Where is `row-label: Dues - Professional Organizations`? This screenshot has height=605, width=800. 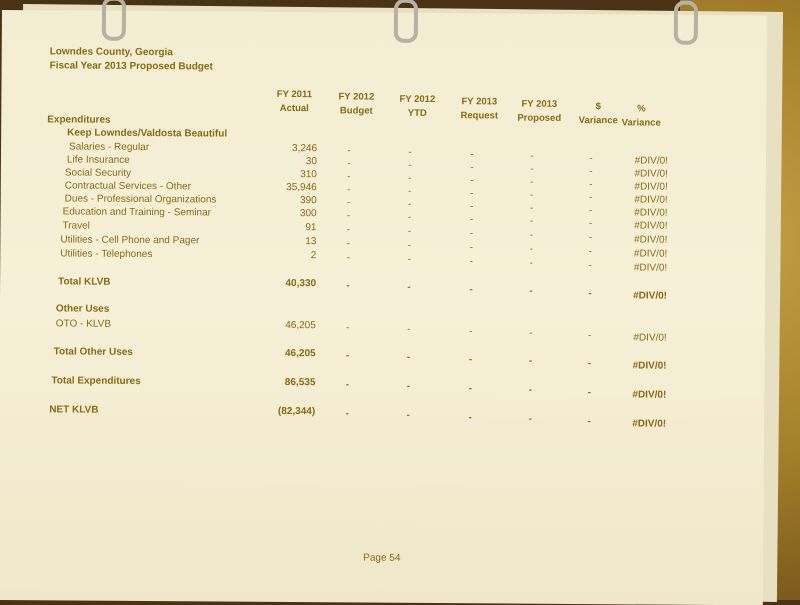
row-label: Dues - Professional Organizations is located at coordinates (140, 199).